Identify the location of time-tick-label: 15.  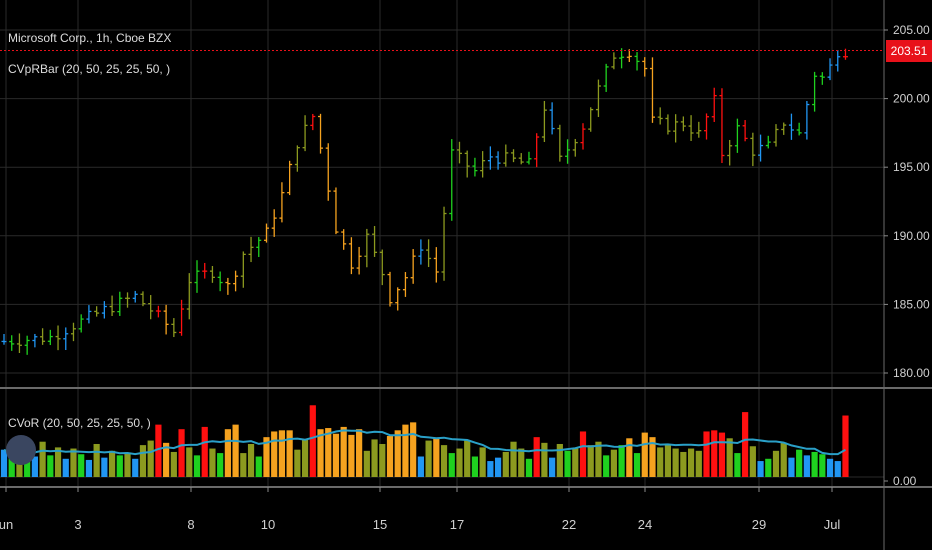
(380, 524).